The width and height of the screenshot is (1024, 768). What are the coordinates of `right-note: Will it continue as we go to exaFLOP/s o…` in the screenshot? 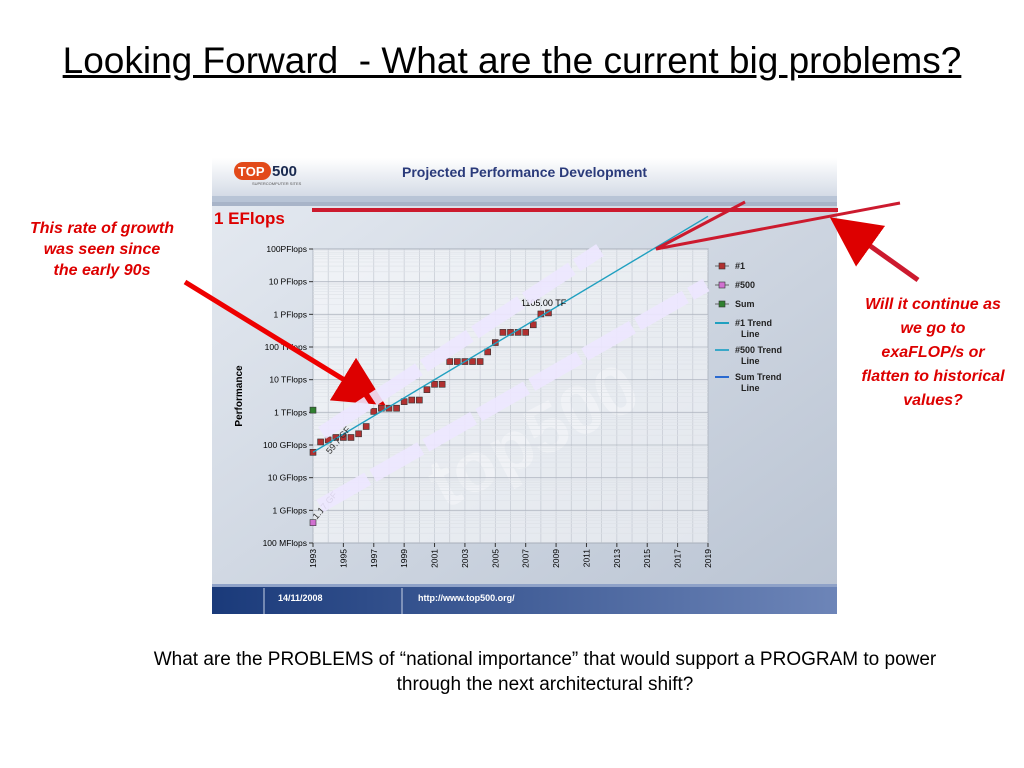 It's located at (933, 352).